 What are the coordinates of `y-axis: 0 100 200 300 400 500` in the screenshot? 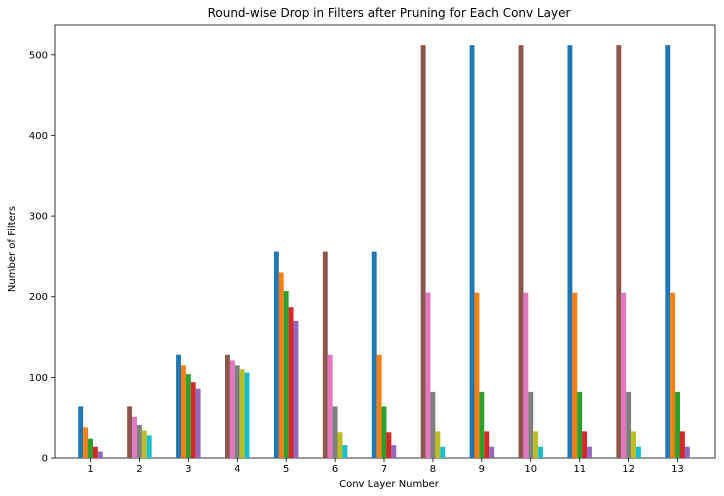 It's located at (42, 257).